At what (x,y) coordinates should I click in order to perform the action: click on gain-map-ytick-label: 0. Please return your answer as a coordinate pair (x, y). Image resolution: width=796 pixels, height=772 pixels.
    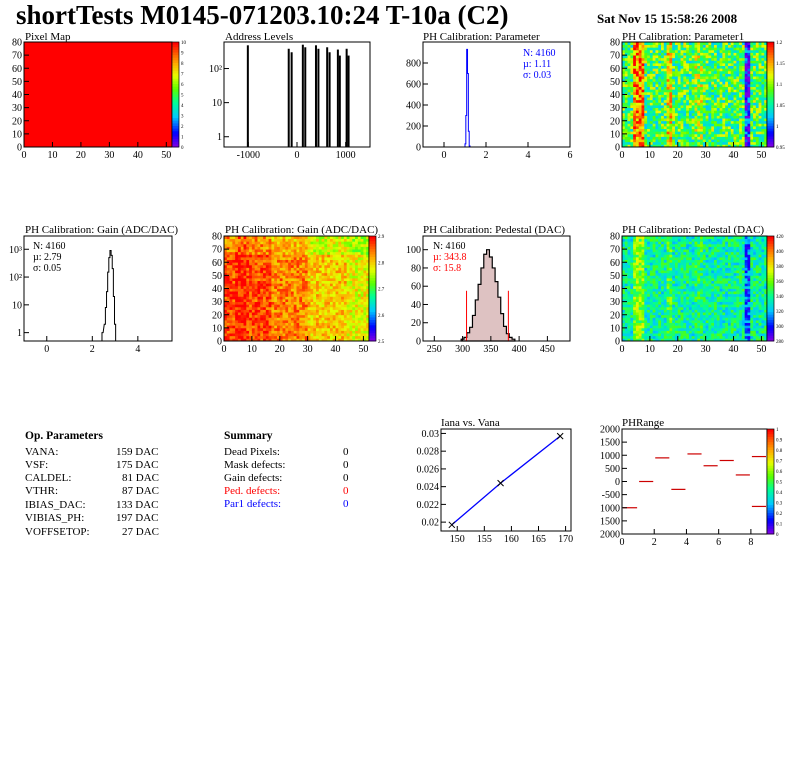
    Looking at the image, I should click on (219, 342).